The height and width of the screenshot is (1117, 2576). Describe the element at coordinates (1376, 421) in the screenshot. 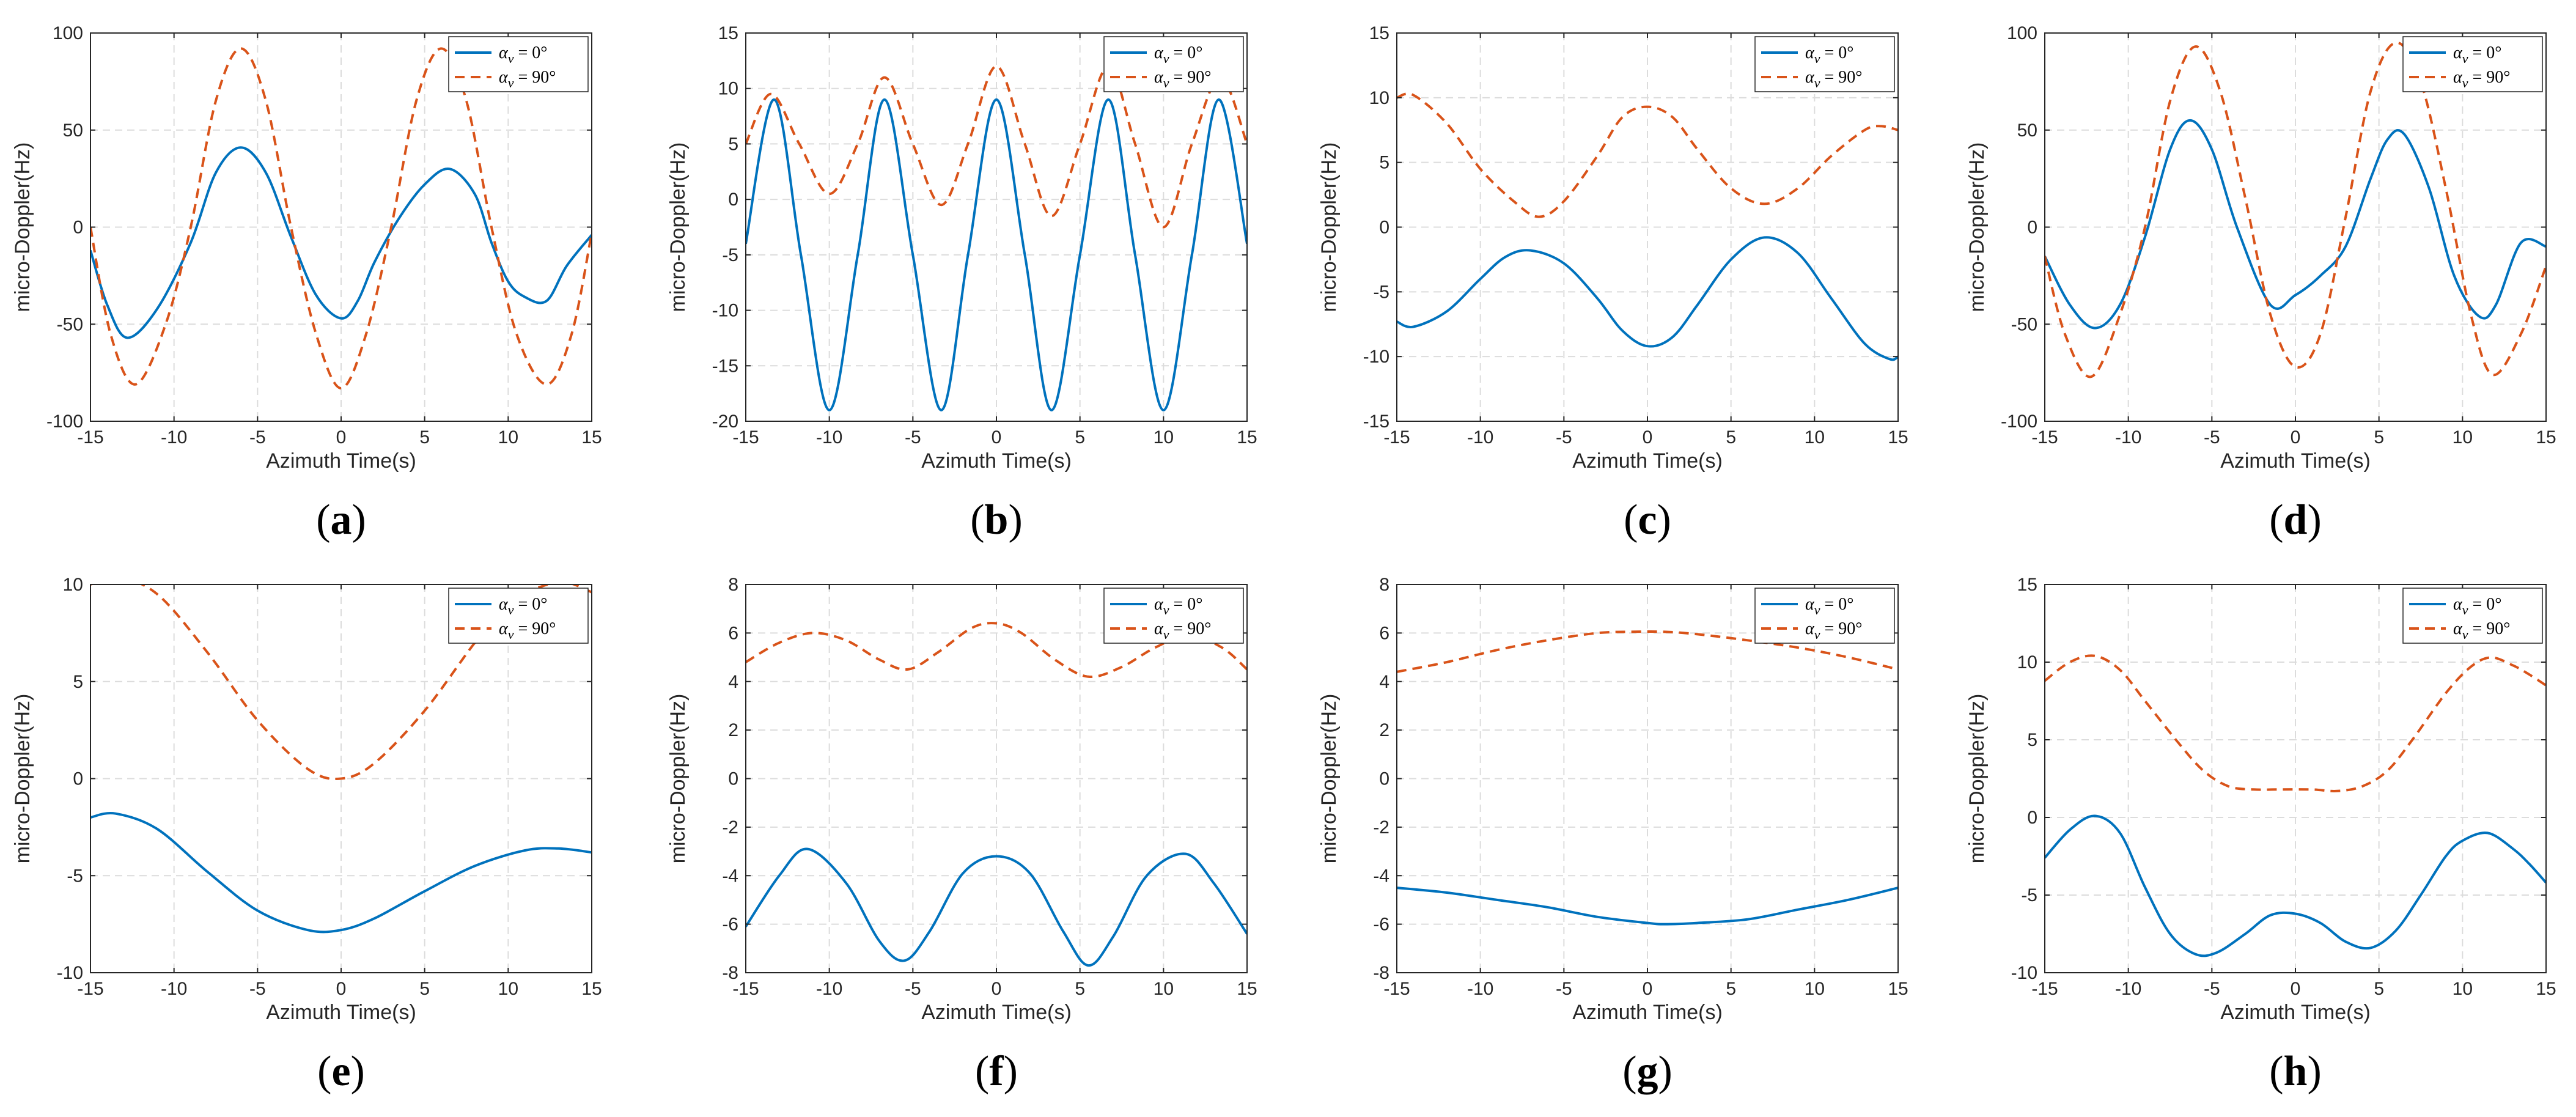

I see `y-tick-label: -15` at that location.